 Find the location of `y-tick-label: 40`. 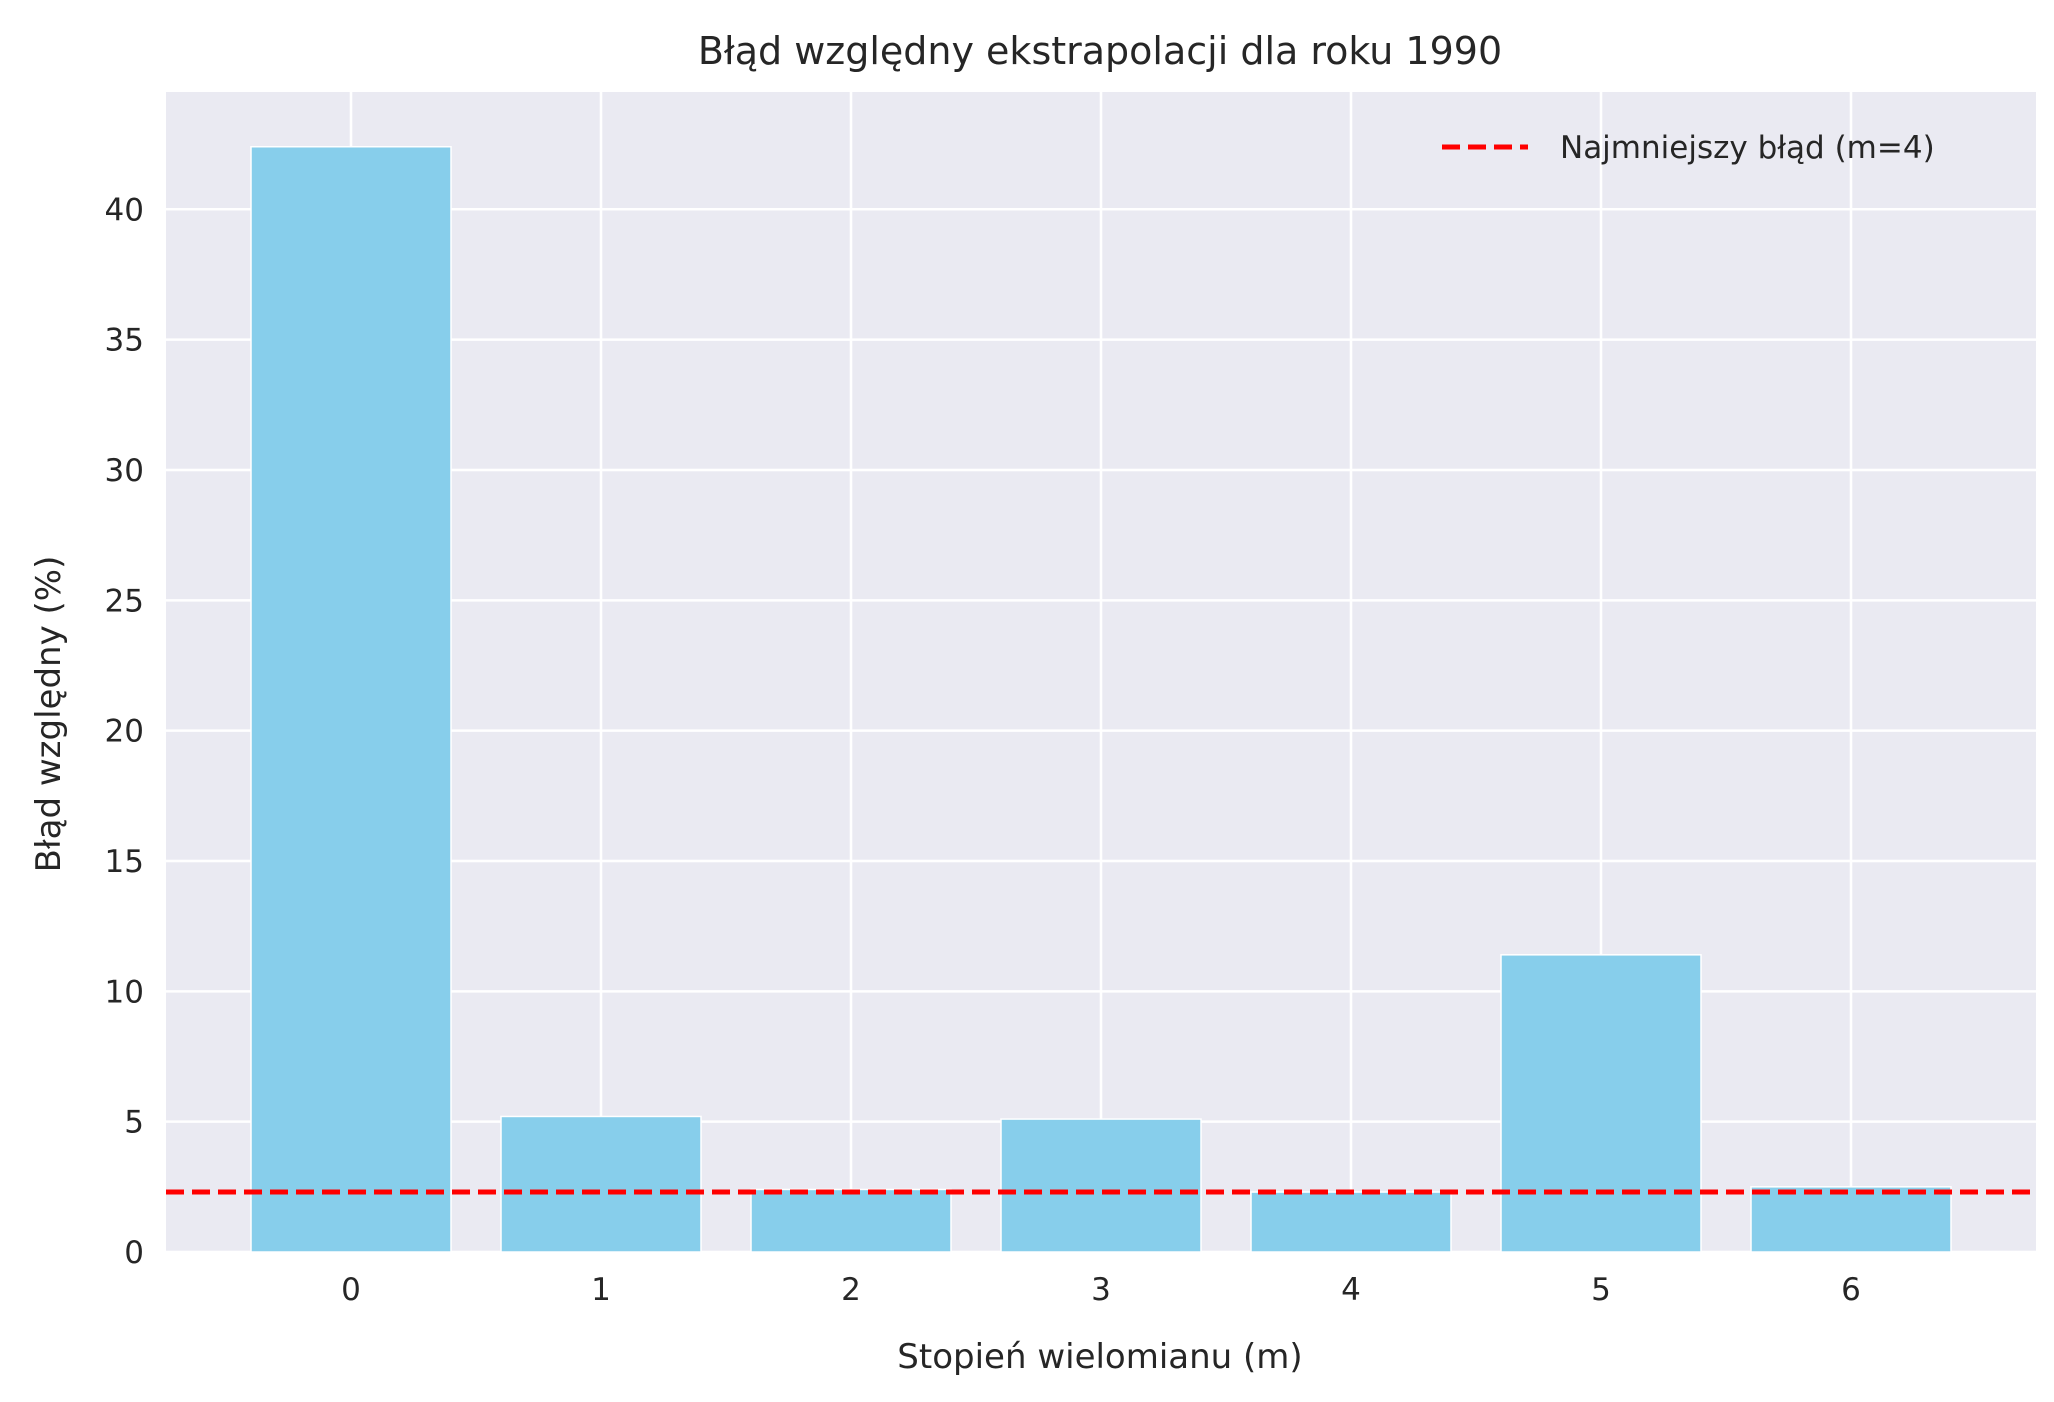

y-tick-label: 40 is located at coordinates (124, 210).